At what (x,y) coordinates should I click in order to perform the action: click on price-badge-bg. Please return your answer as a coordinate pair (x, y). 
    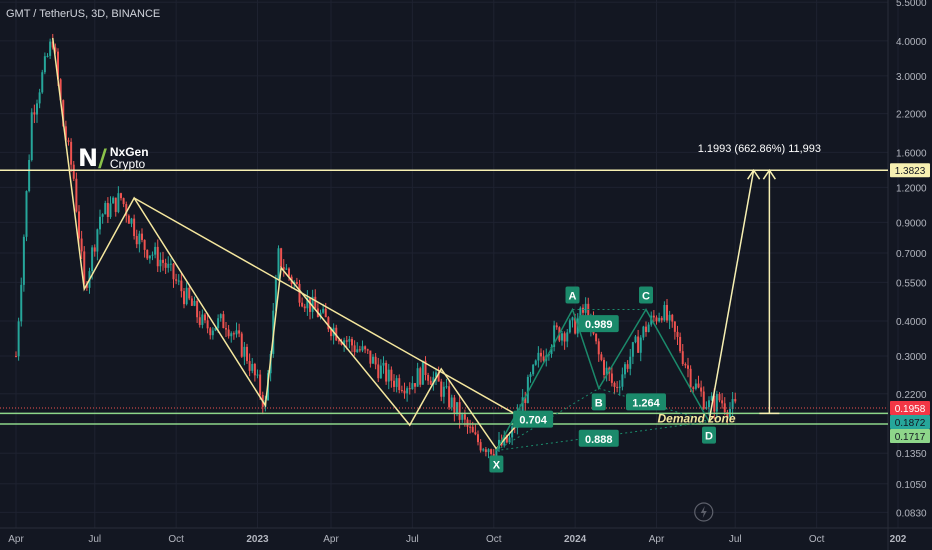
    Looking at the image, I should click on (910, 407).